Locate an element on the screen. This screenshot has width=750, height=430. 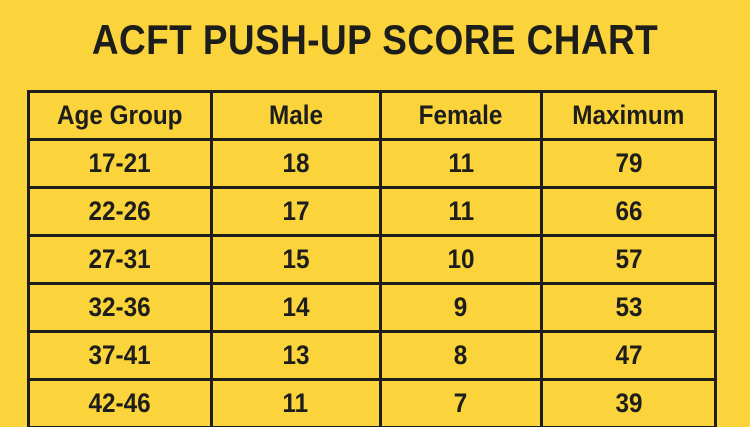
column-header-label: Age Group is located at coordinates (120, 115).